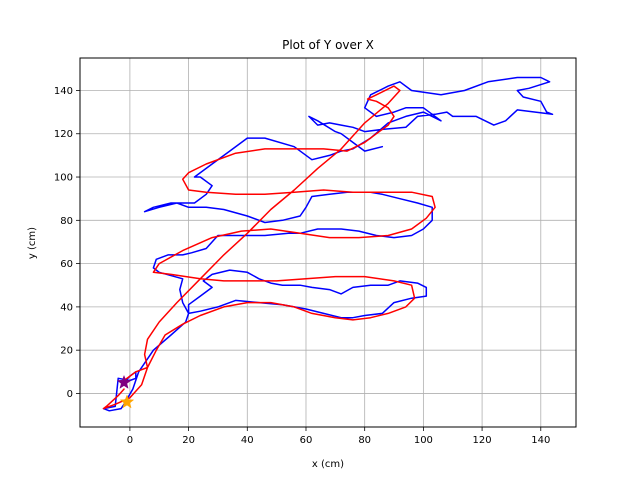 This screenshot has height=480, width=640. Describe the element at coordinates (328, 45) in the screenshot. I see `chart-title: Plot of Y over X` at that location.